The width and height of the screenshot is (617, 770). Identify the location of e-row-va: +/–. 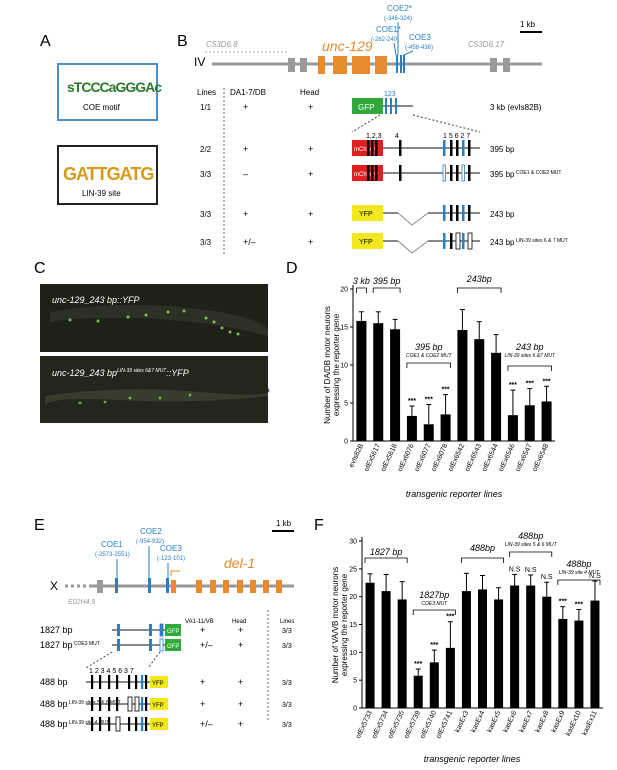
(206, 645).